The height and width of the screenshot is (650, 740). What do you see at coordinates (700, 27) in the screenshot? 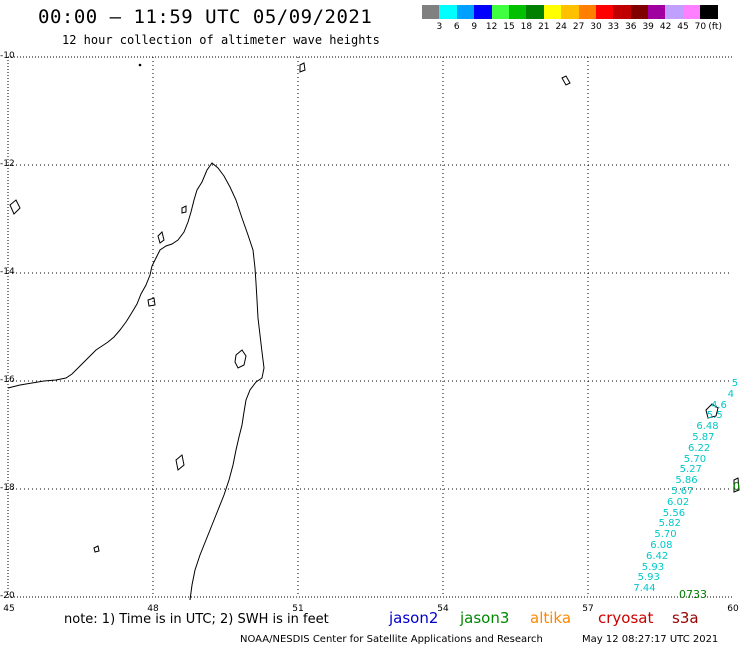
I see `legend-label: 70` at bounding box center [700, 27].